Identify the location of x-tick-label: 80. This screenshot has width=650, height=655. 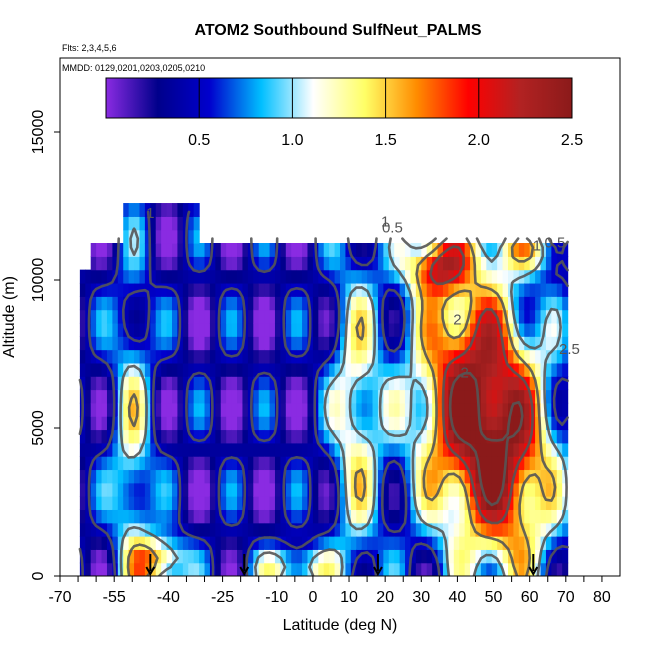
(602, 597).